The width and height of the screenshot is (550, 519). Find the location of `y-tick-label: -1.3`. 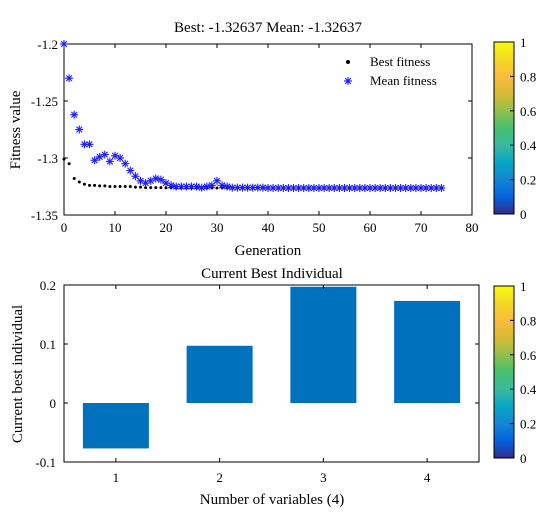

y-tick-label: -1.3 is located at coordinates (47, 158).